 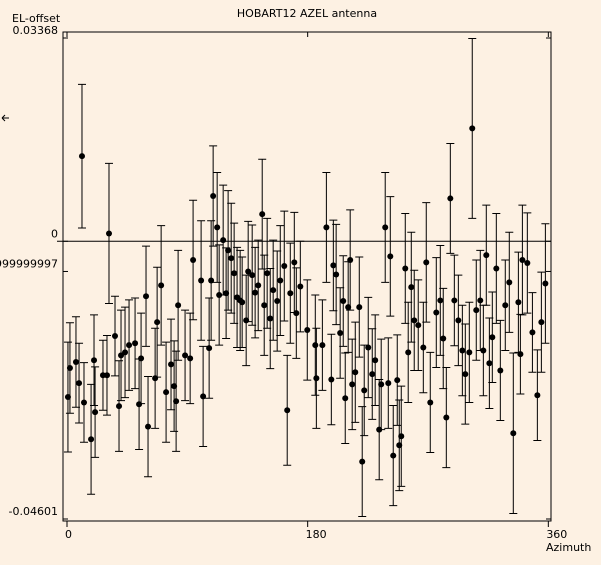 What do you see at coordinates (29, 263) in the screenshot?
I see `y-tick-label: -0.004999999997` at bounding box center [29, 263].